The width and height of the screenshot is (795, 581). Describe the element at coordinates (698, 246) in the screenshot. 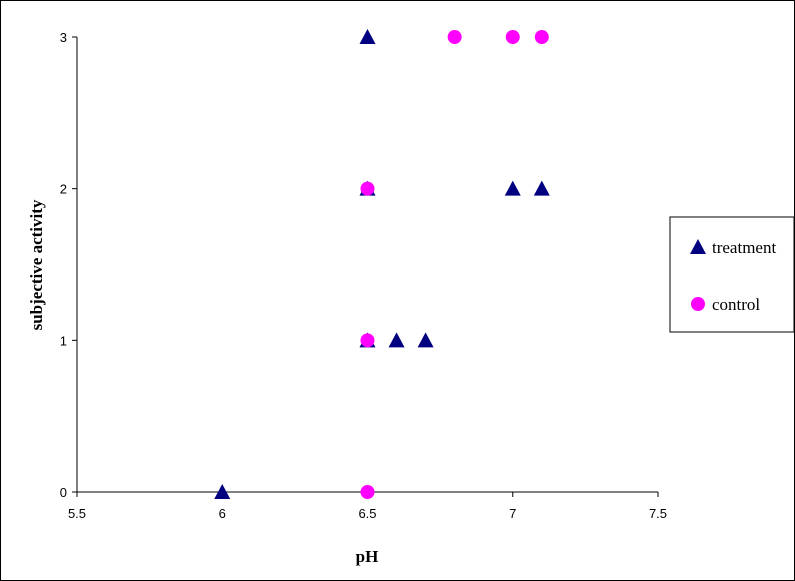

I see `treatment-legend-marker` at that location.